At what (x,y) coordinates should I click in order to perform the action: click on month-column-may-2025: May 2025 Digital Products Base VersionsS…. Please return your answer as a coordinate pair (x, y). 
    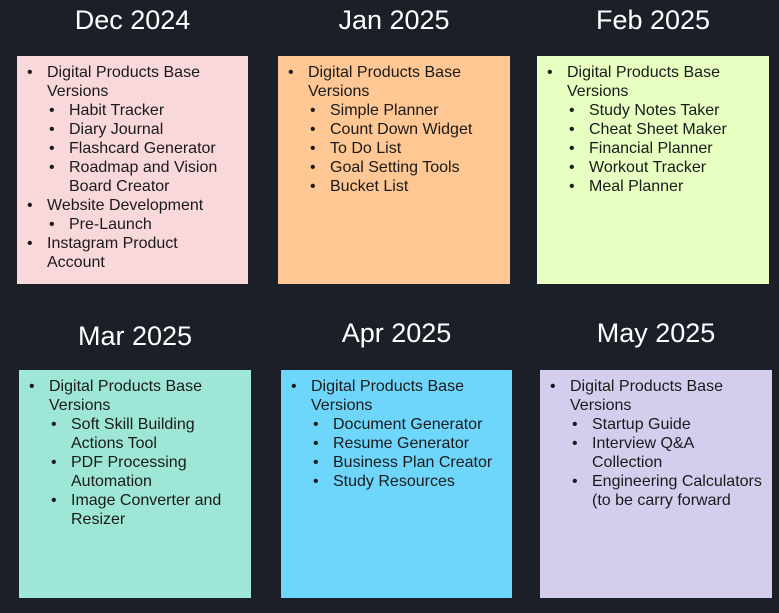
    Looking at the image, I should click on (656, 449).